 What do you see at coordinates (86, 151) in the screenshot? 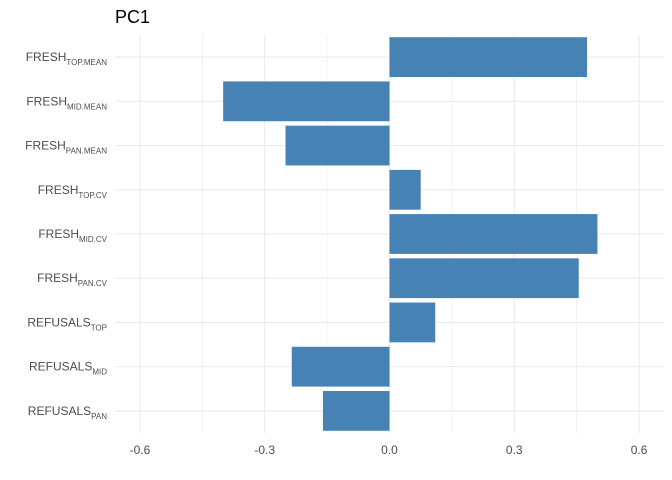
I see `y-tick-label-subscript: PAN.MEAN` at bounding box center [86, 151].